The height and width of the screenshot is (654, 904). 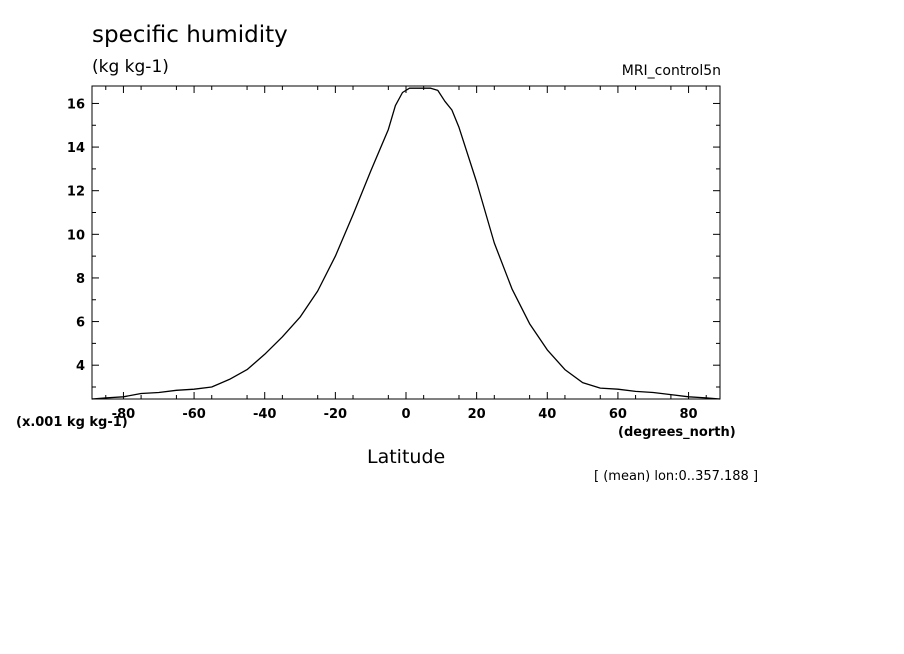 What do you see at coordinates (406, 457) in the screenshot?
I see `x-axis-label: Latitude` at bounding box center [406, 457].